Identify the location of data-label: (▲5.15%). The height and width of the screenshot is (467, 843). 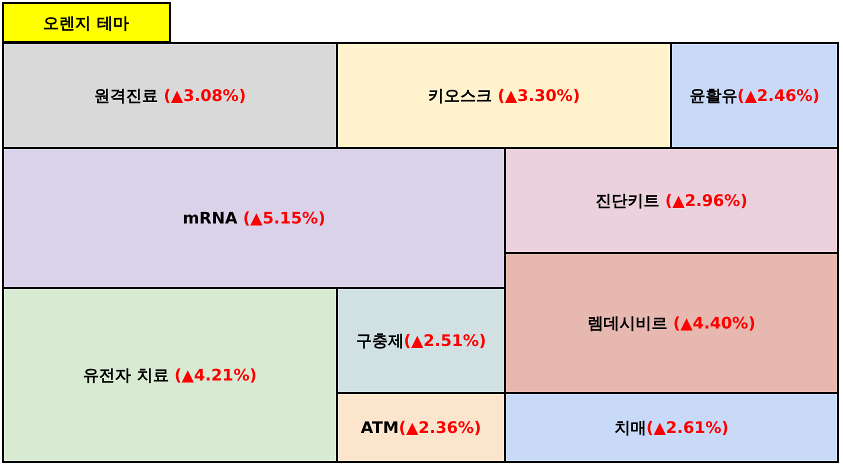
(284, 218).